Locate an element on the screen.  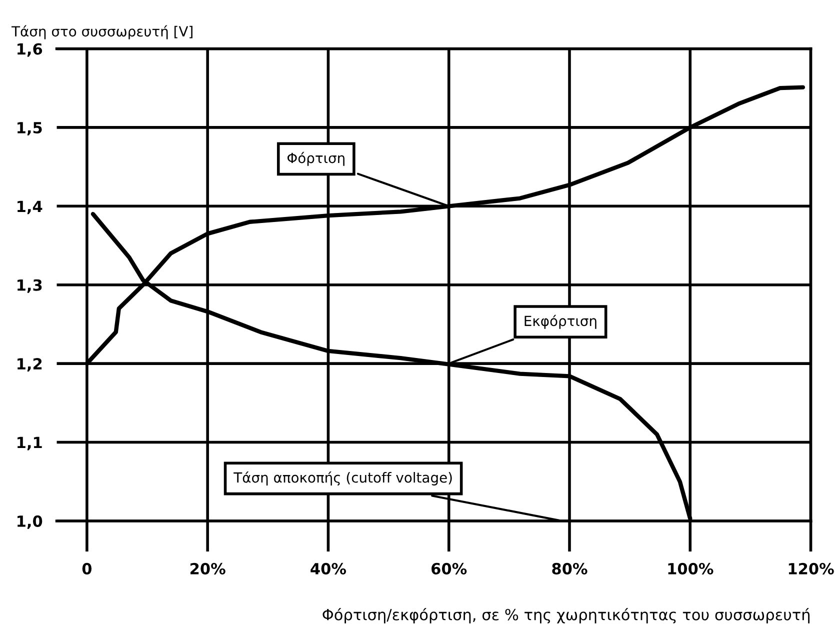
y-axis-title: Τάση στο συσσωρευτή [V] is located at coordinates (102, 32).